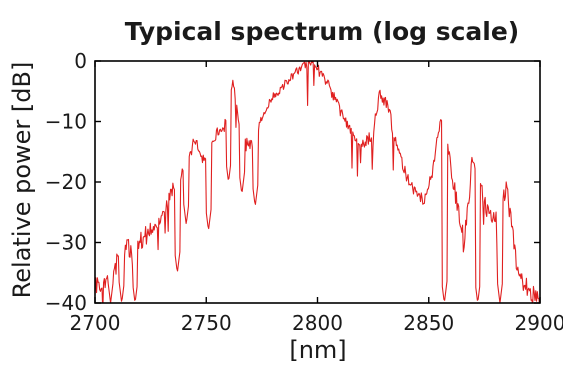 Image resolution: width=563 pixels, height=373 pixels. I want to click on x-tick-label: 2800, so click(317, 323).